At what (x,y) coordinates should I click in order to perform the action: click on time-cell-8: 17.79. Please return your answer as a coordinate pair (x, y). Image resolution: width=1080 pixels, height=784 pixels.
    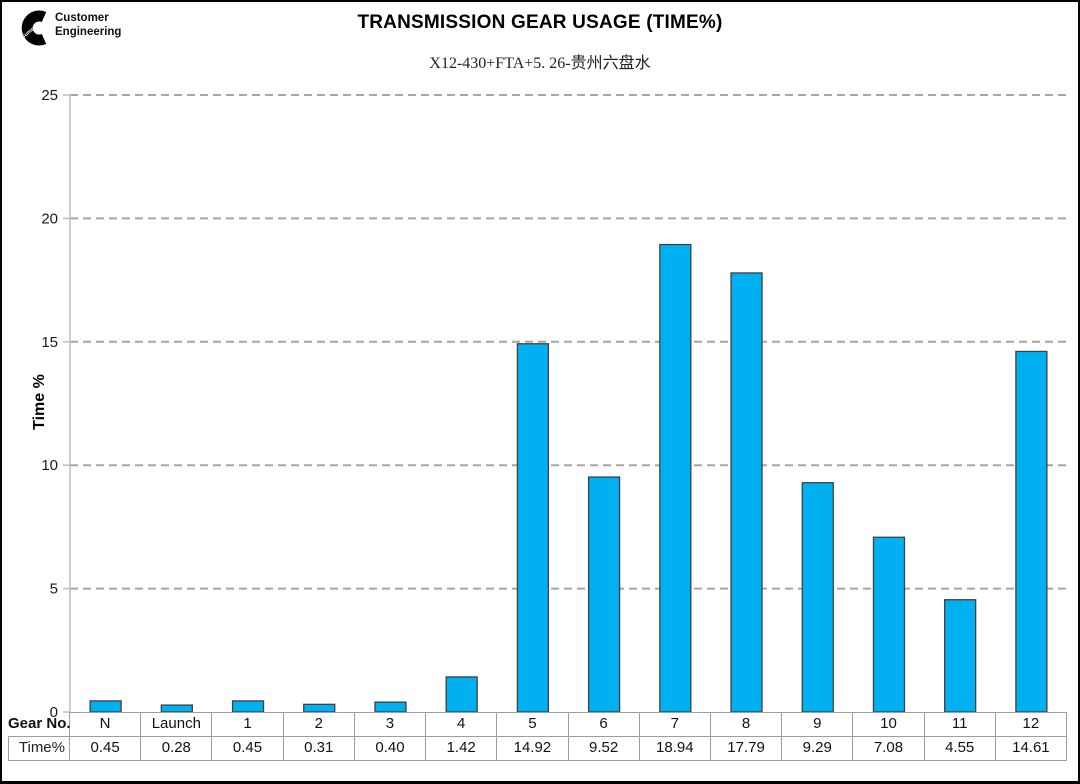
    Looking at the image, I should click on (746, 749).